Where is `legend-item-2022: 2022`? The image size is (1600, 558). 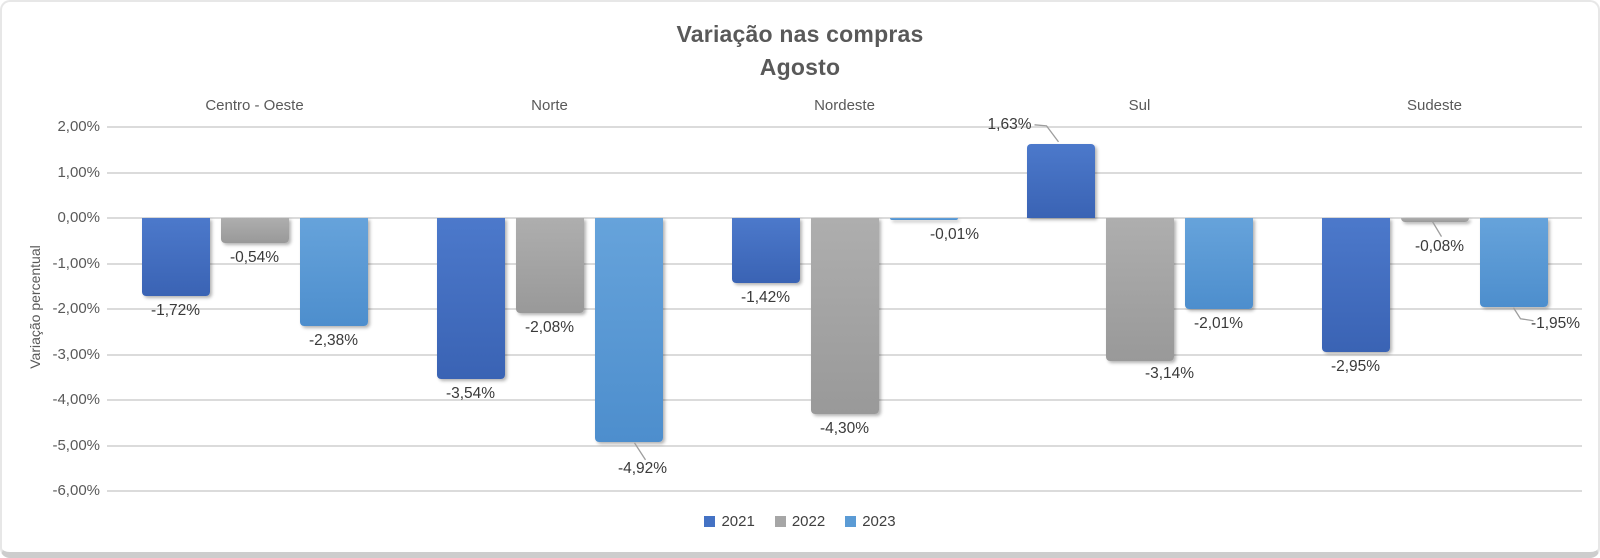 legend-item-2022: 2022 is located at coordinates (800, 521).